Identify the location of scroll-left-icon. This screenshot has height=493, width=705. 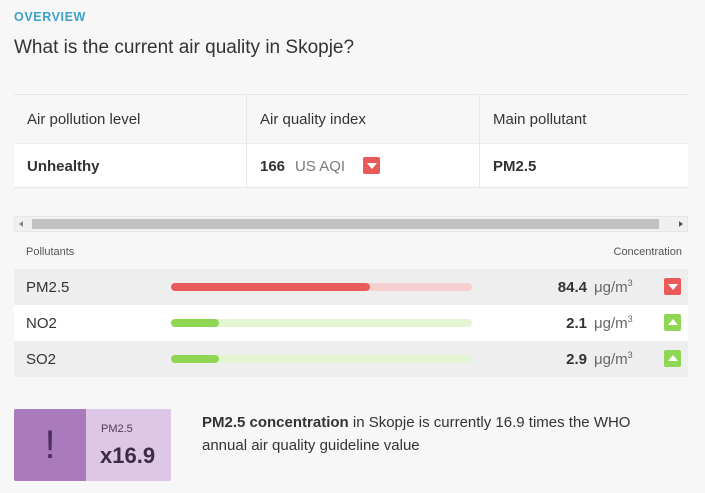
(21, 224).